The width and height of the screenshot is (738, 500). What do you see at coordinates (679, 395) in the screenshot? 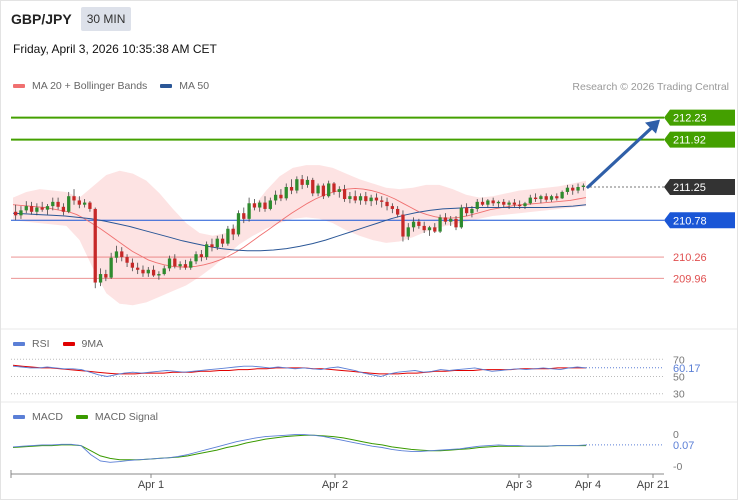
I see `rsi-tick-label: 30` at bounding box center [679, 395].